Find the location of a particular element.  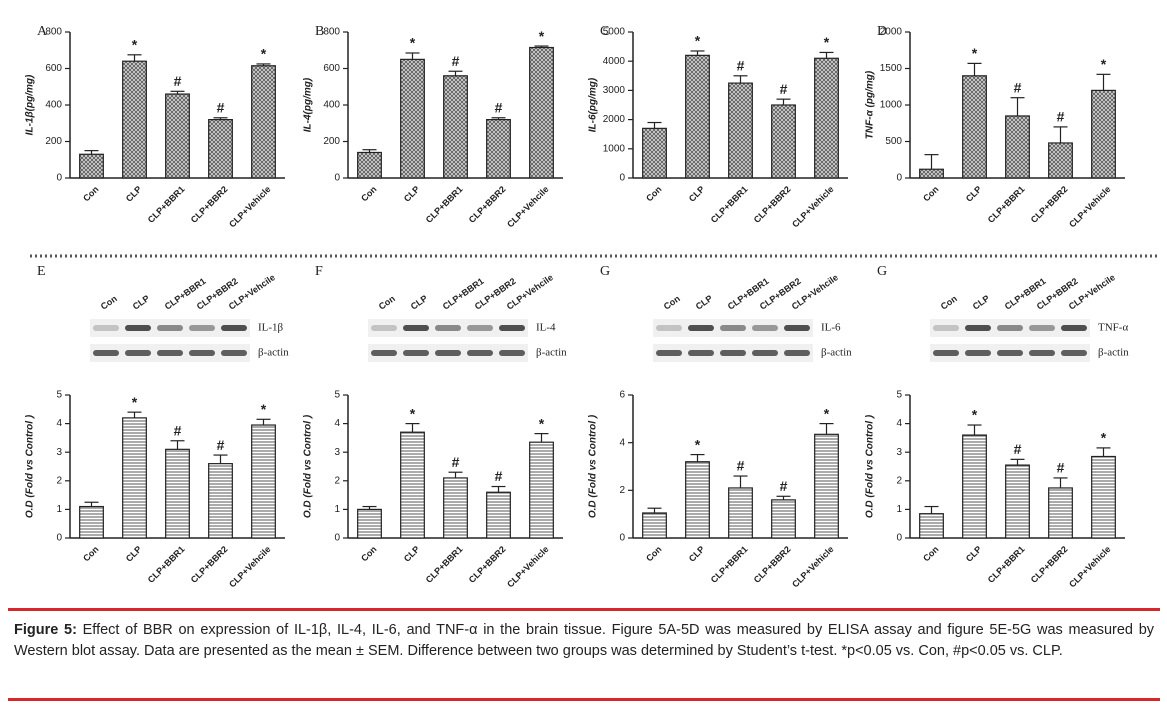

blot-lane-label: CLP is located at coordinates (981, 302).